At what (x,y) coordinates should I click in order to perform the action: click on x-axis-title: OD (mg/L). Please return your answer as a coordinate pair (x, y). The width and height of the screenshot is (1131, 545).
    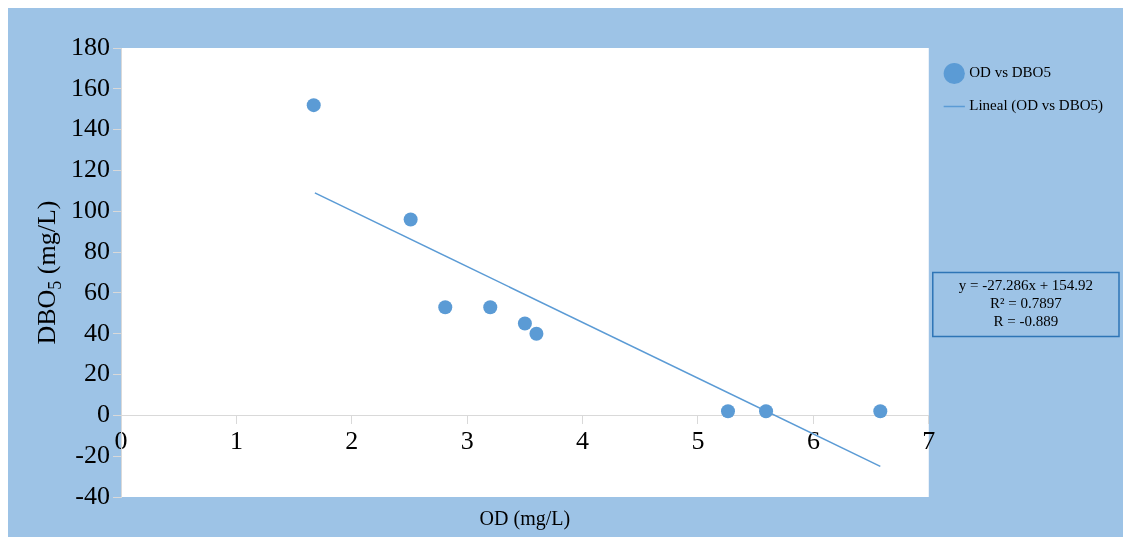
    Looking at the image, I should click on (525, 518).